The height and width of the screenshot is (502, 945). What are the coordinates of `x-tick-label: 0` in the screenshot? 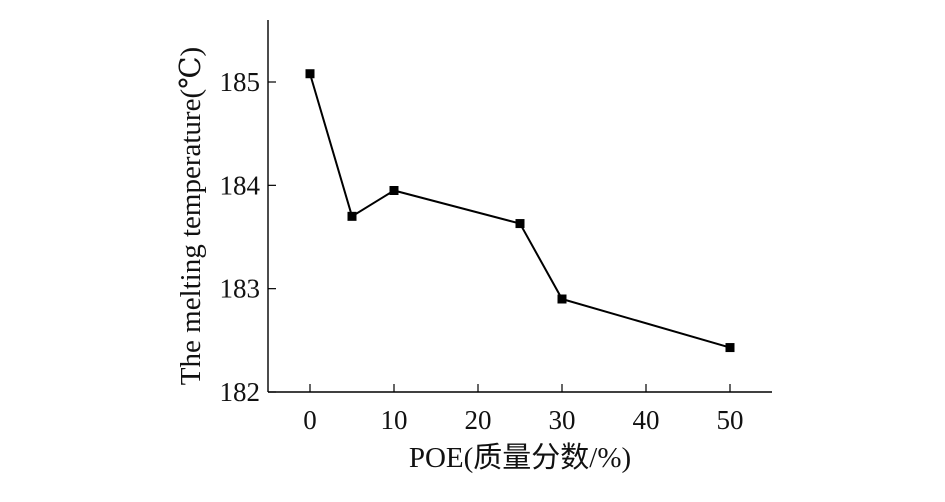 It's located at (310, 420).